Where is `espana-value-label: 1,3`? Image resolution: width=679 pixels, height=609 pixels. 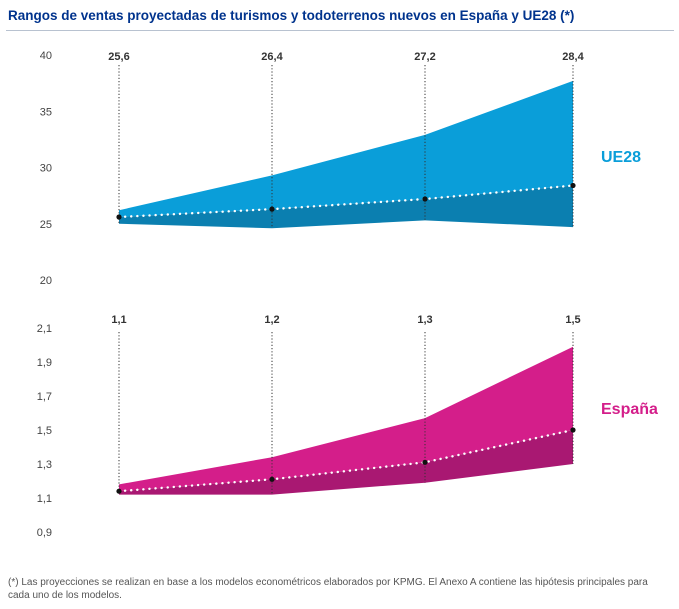 espana-value-label: 1,3 is located at coordinates (424, 320).